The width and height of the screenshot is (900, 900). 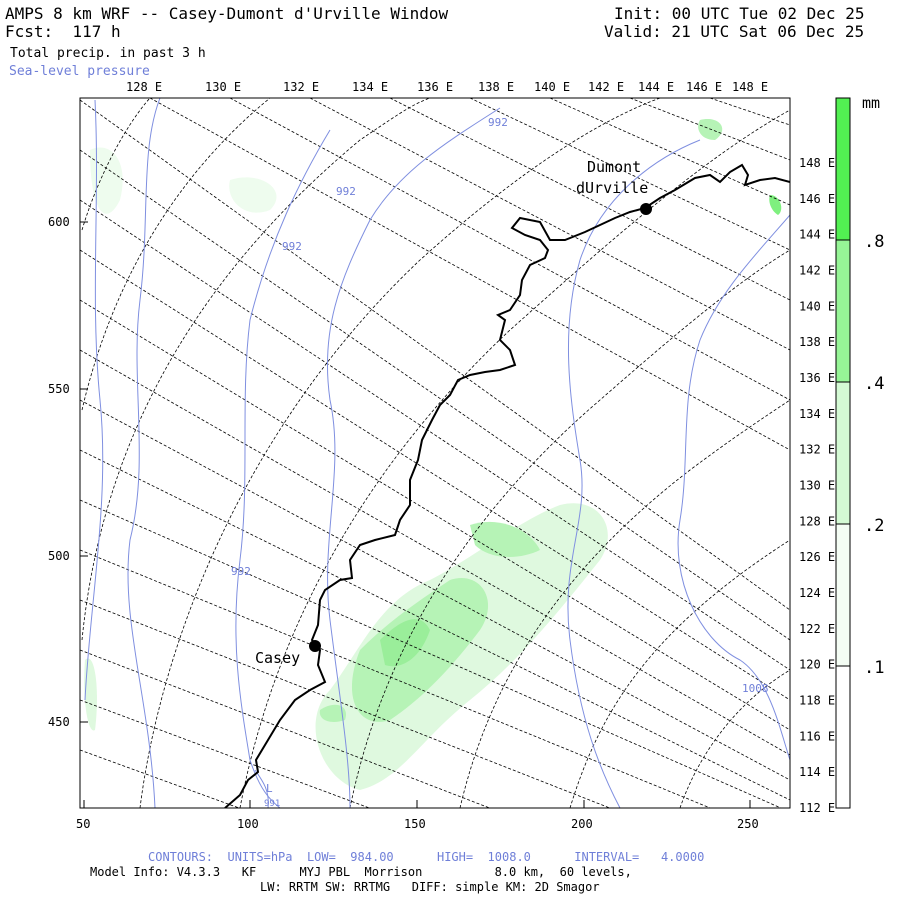 I want to click on station-dumont-label-line2: dUrville, so click(x=612, y=188).